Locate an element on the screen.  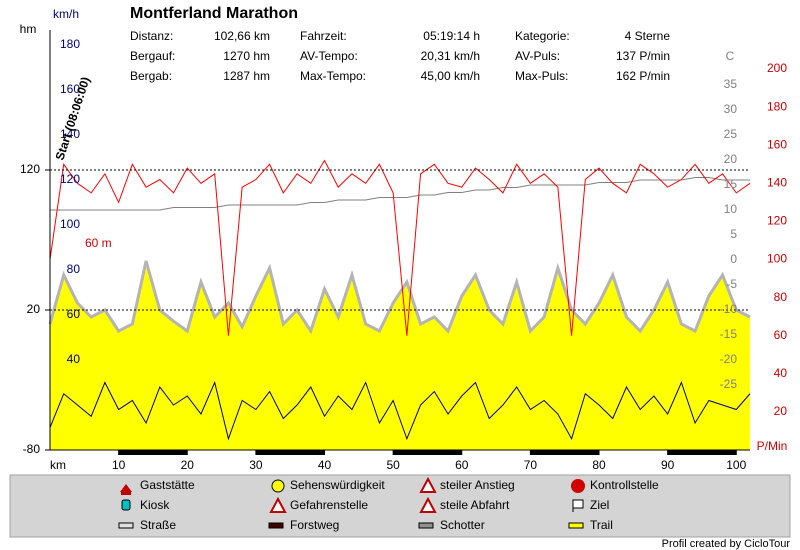
stat-value: 102,66 km is located at coordinates (242, 36).